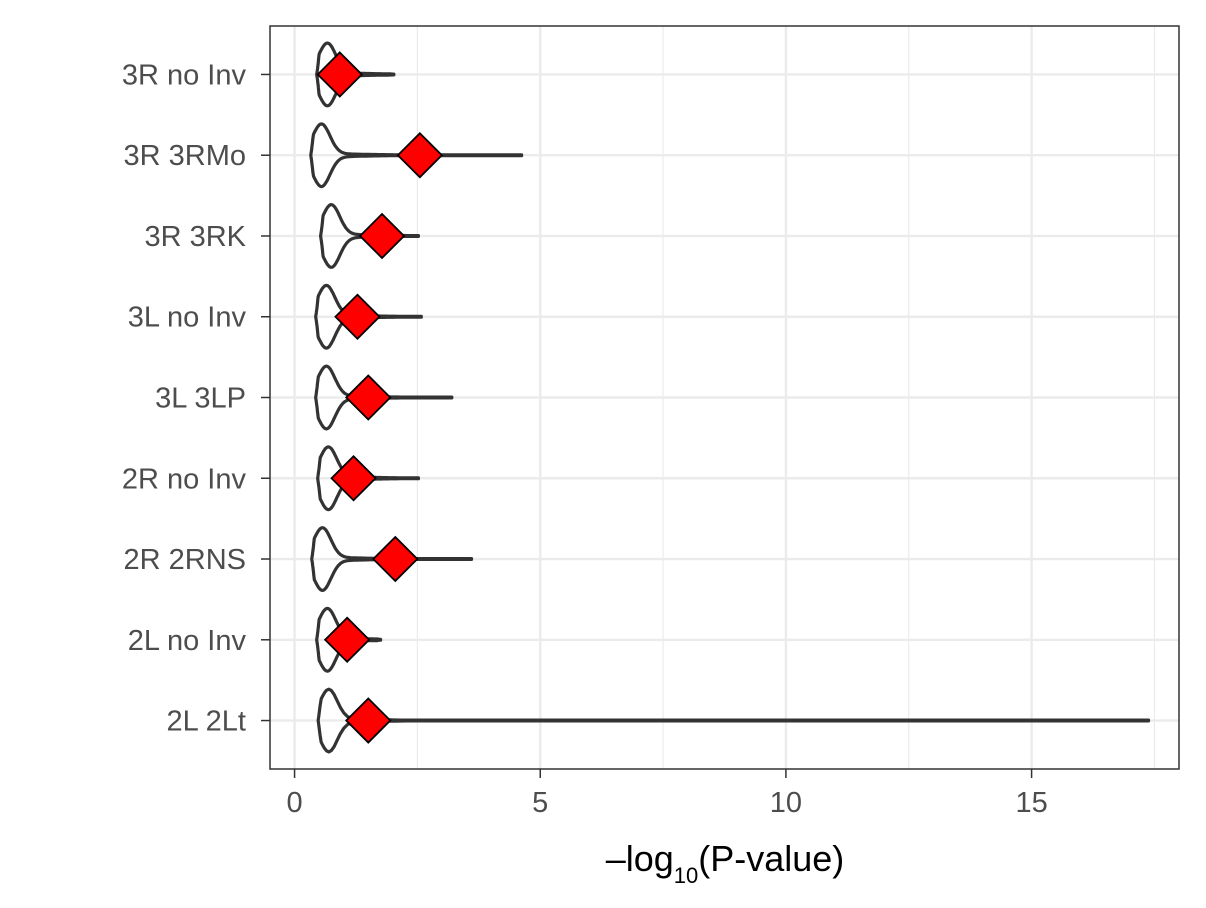  What do you see at coordinates (206, 722) in the screenshot?
I see `y-tick-label: 2L 2Lt` at bounding box center [206, 722].